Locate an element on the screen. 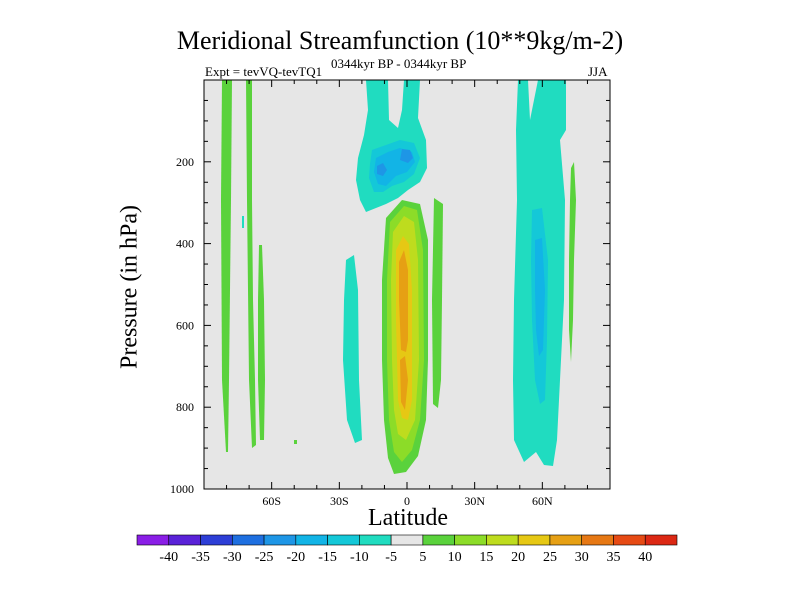  colorbar-label: 40 is located at coordinates (645, 557).